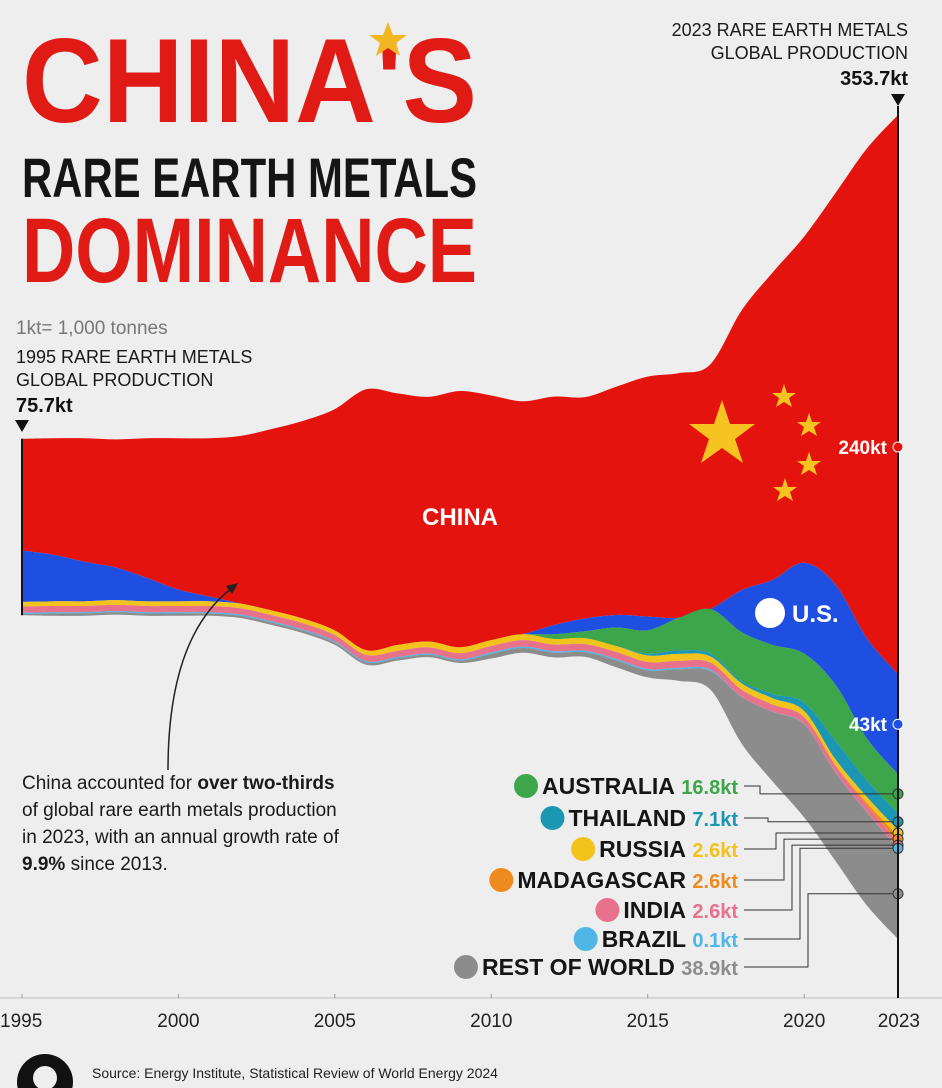 The image size is (942, 1088). What do you see at coordinates (601, 880) in the screenshot?
I see `legend-name: MADAGASCAR` at bounding box center [601, 880].